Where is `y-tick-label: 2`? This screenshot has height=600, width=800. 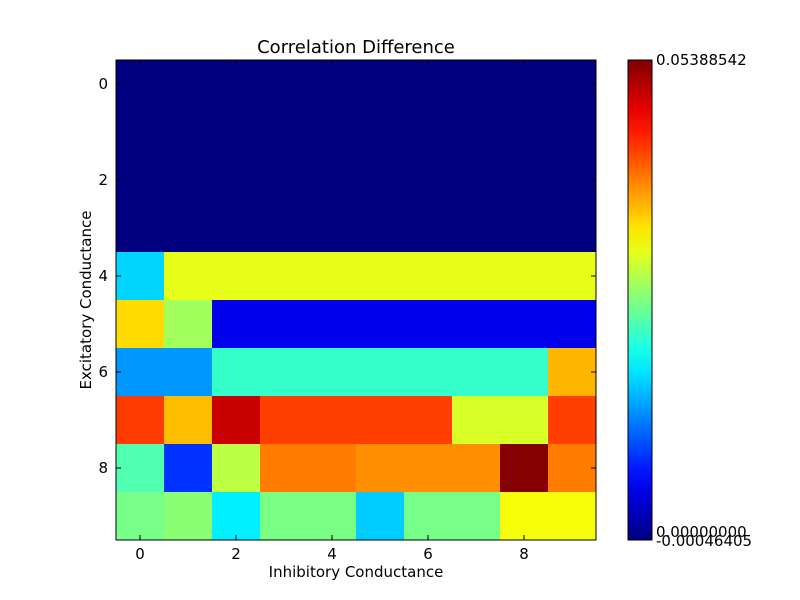 y-tick-label: 2 is located at coordinates (103, 180).